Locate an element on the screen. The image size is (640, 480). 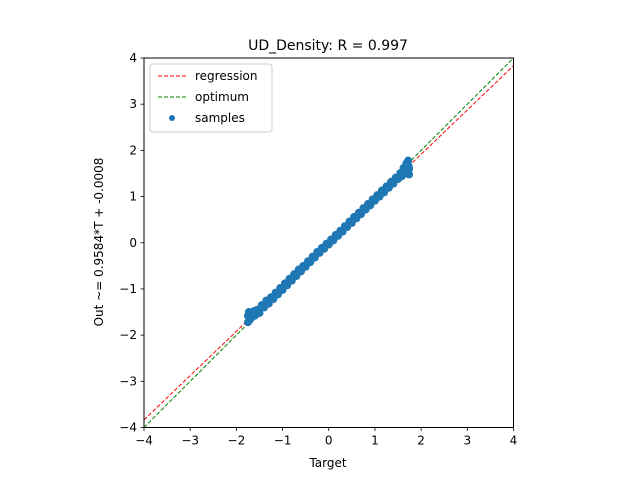
y-tick-label: −4 is located at coordinates (128, 428).